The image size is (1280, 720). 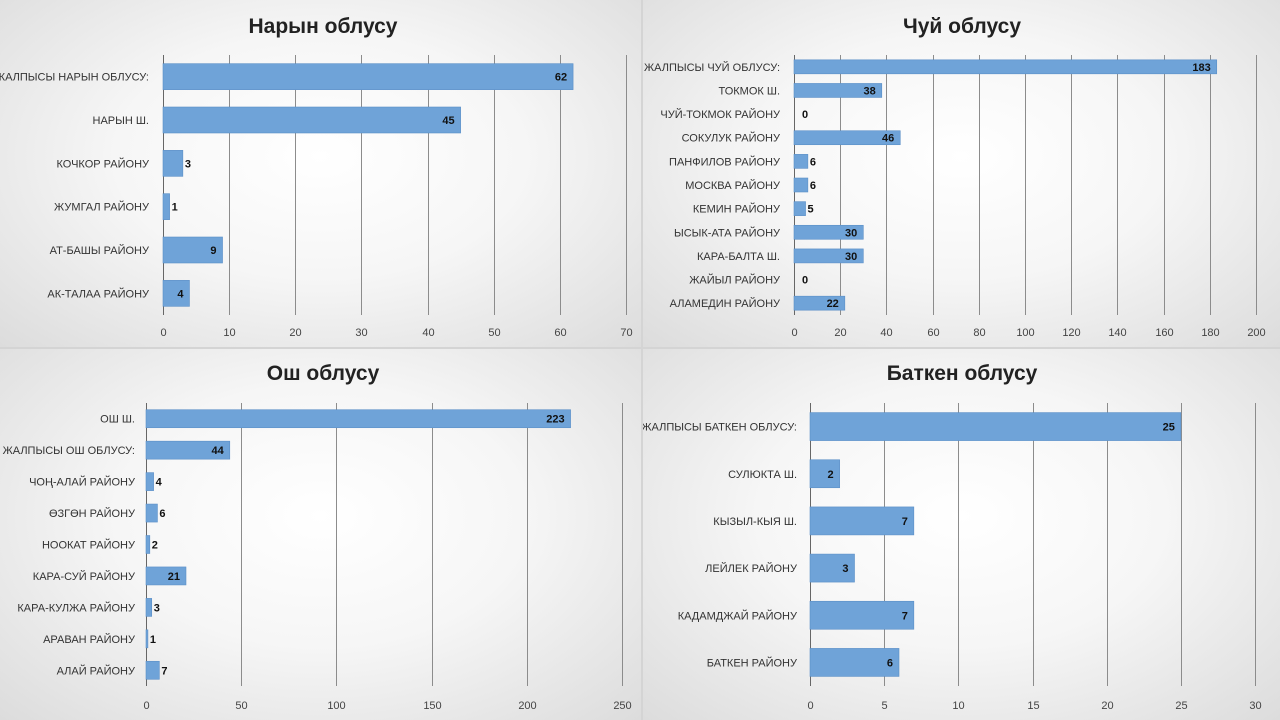 What do you see at coordinates (146, 706) in the screenshot?
I see `osh-x-tick-label: 0` at bounding box center [146, 706].